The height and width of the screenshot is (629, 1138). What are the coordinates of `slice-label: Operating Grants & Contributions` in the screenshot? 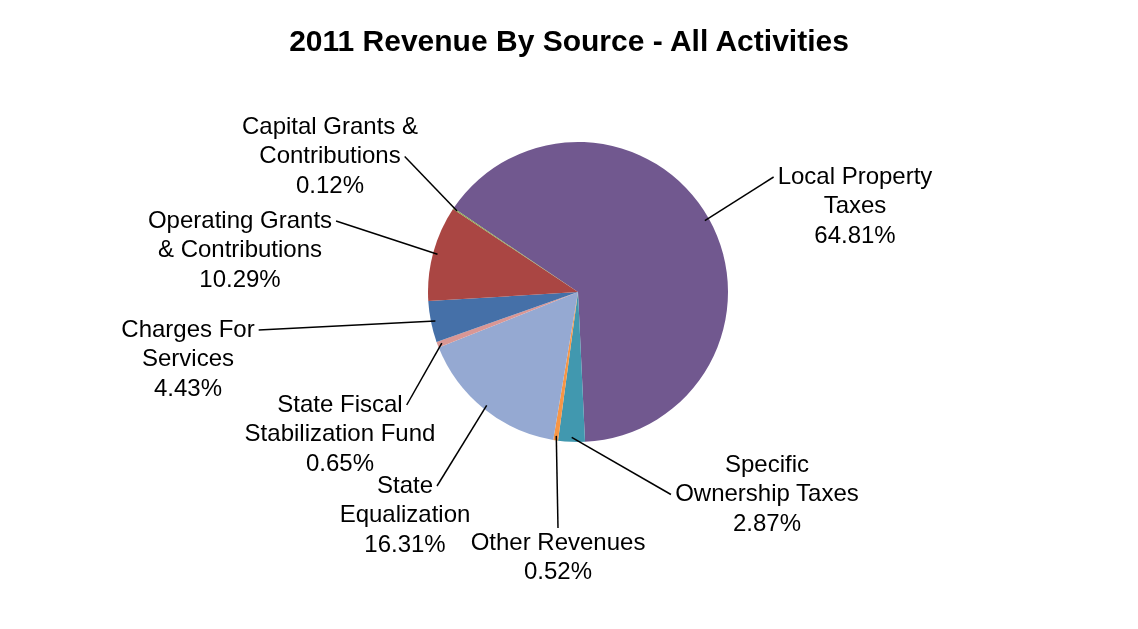 It's located at (240, 234).